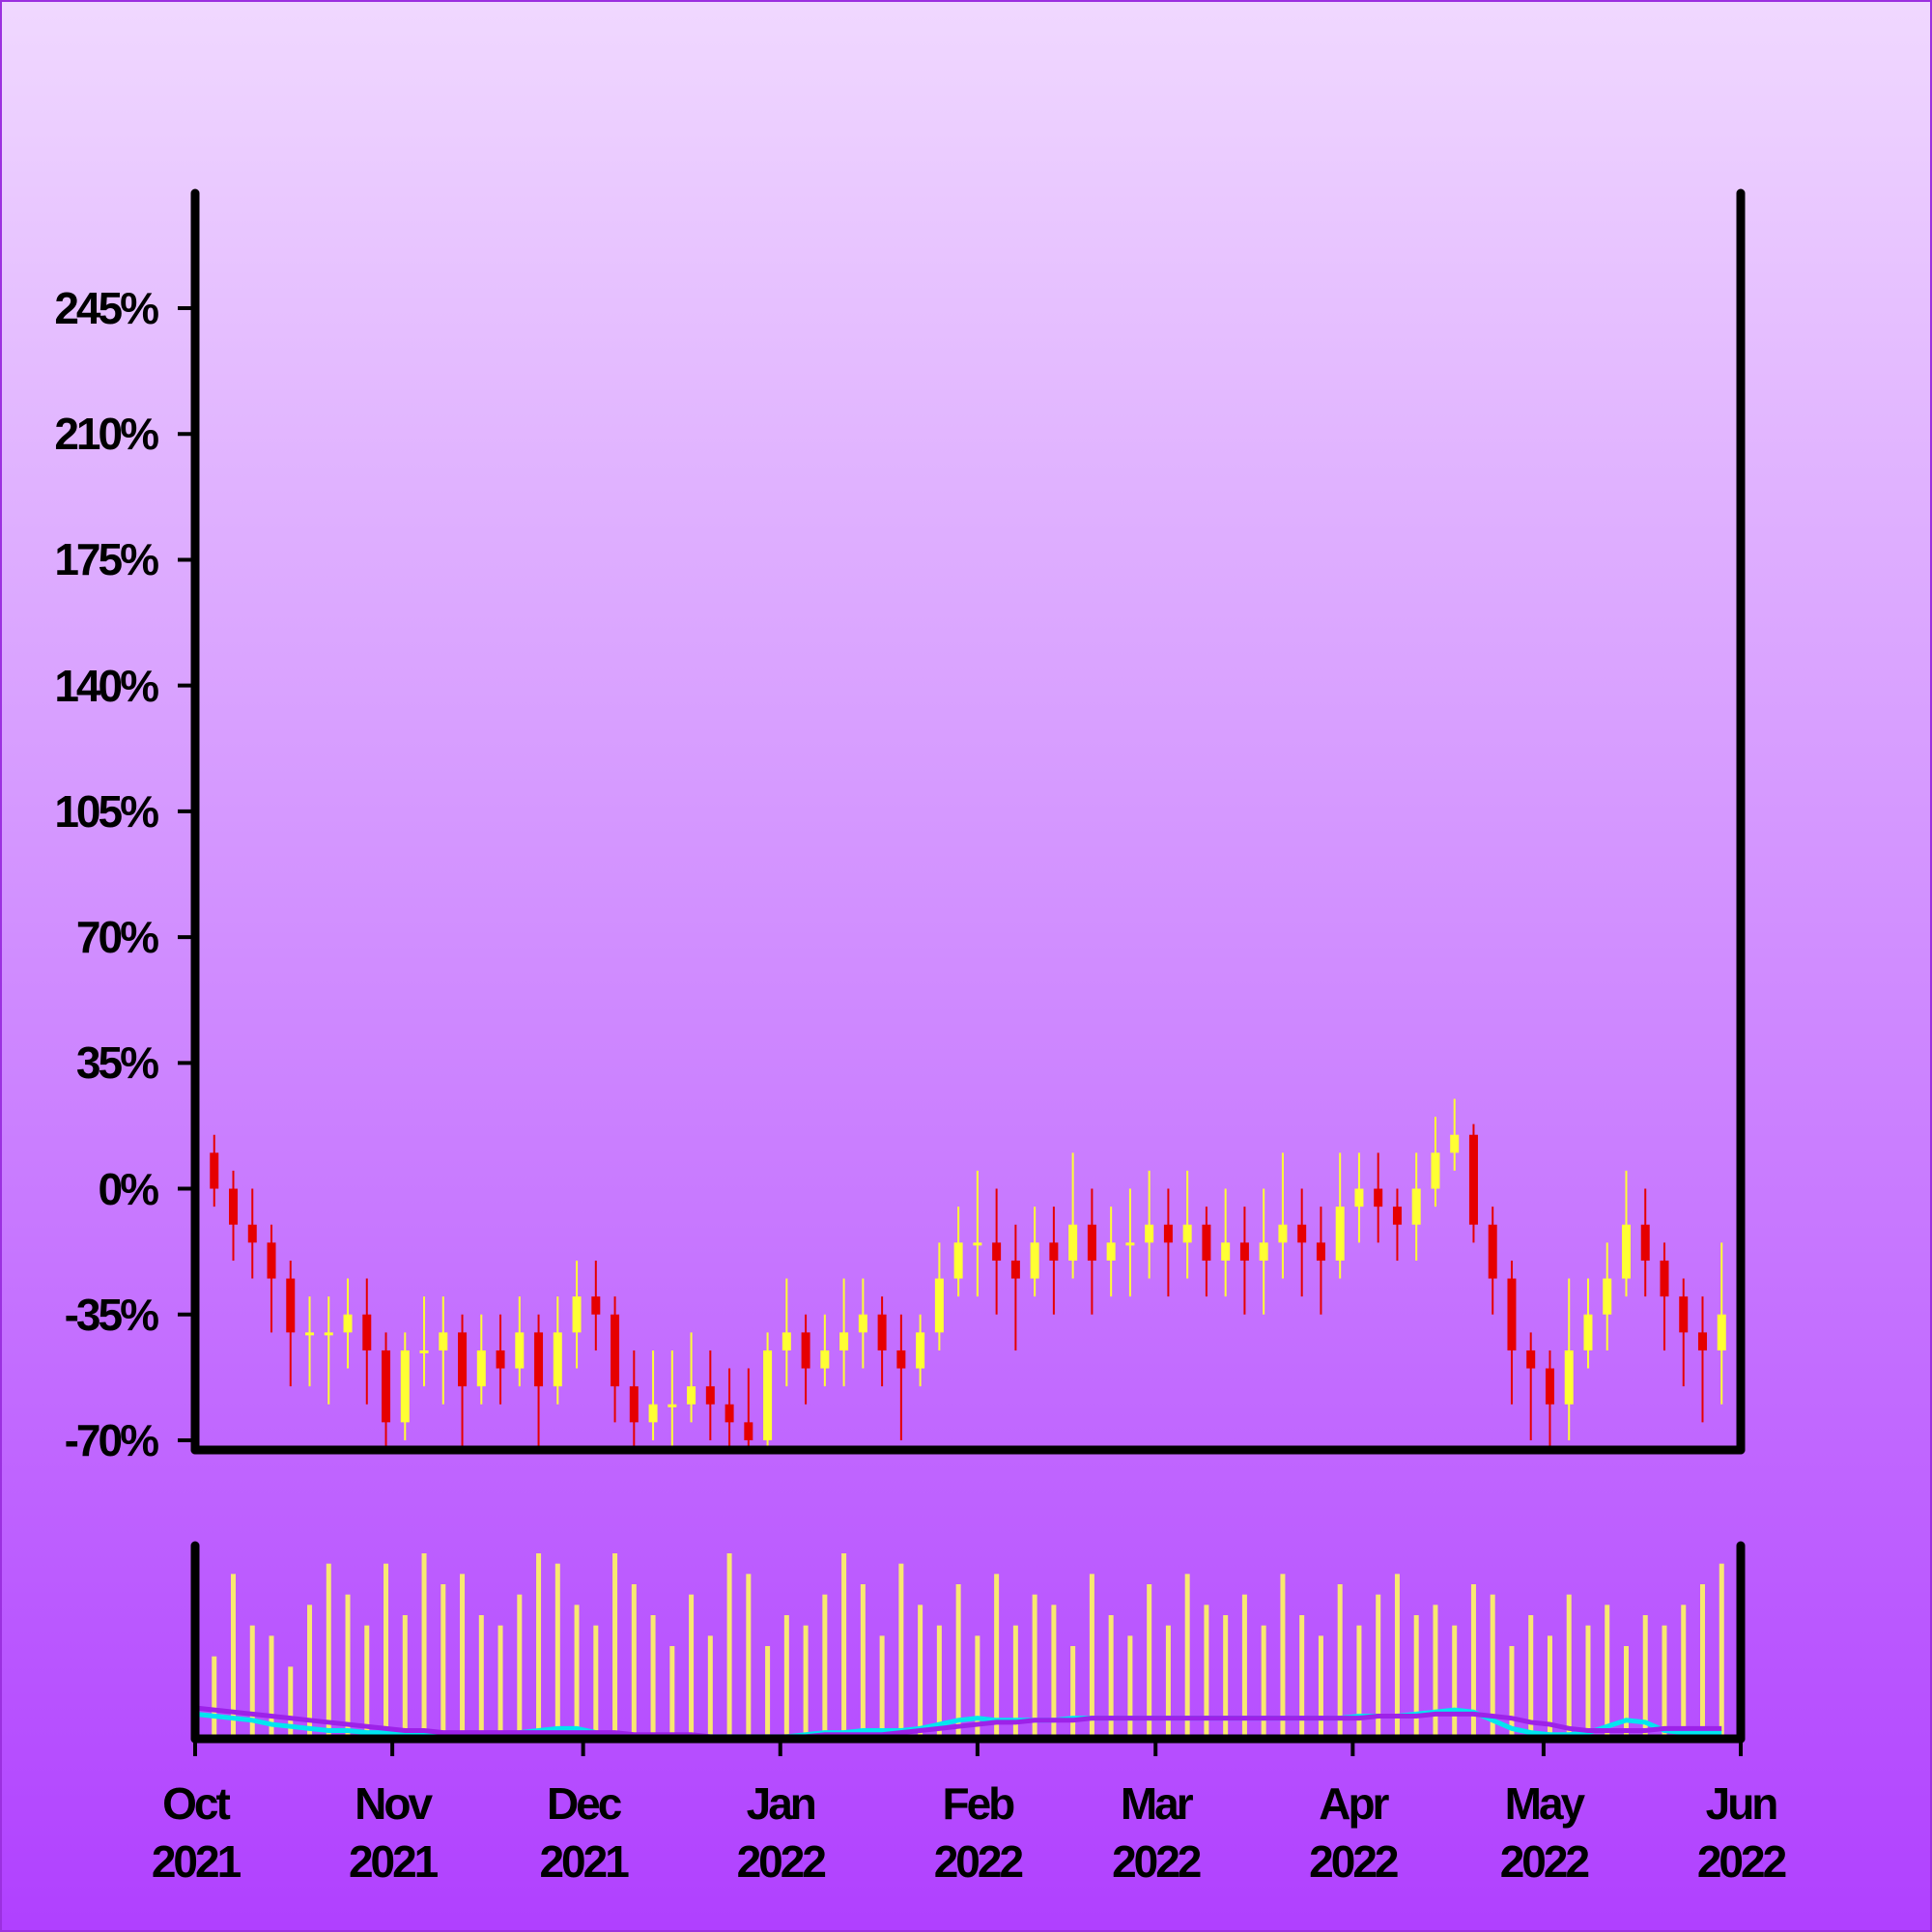  What do you see at coordinates (128, 1188) in the screenshot?
I see `y-tick-label: 0%` at bounding box center [128, 1188].